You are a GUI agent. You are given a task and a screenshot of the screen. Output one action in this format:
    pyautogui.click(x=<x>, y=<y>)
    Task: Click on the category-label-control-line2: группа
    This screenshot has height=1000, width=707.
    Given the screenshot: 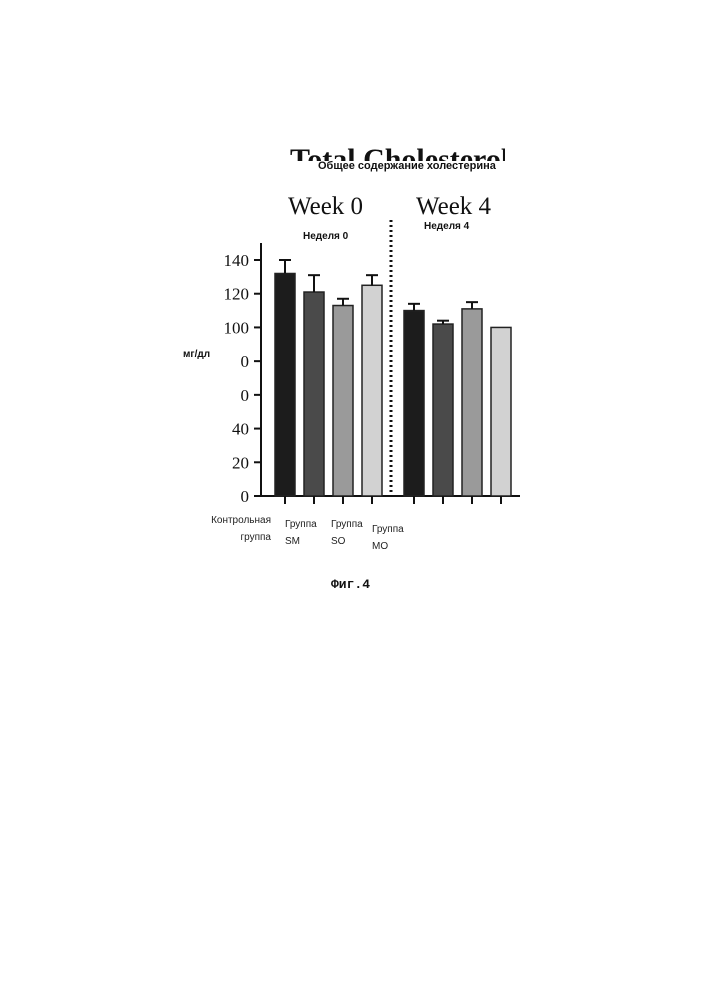 What is the action you would take?
    pyautogui.click(x=240, y=537)
    